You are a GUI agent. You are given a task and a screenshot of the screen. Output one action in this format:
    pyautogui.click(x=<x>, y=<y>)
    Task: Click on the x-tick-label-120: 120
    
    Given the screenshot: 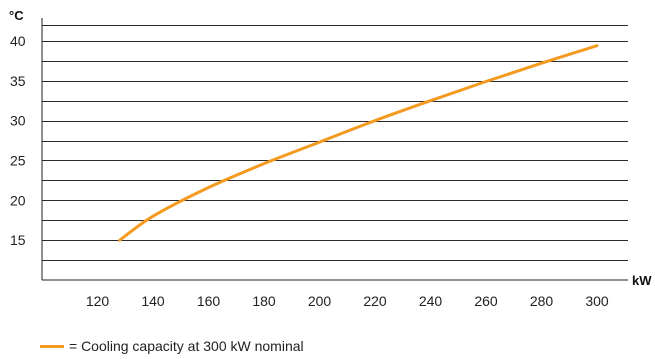 What is the action you would take?
    pyautogui.click(x=98, y=301)
    